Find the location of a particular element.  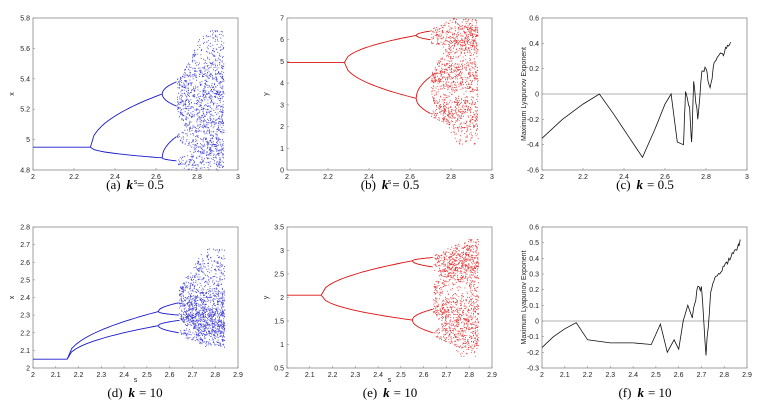

caption-prefix: (f) is located at coordinates (624, 392).